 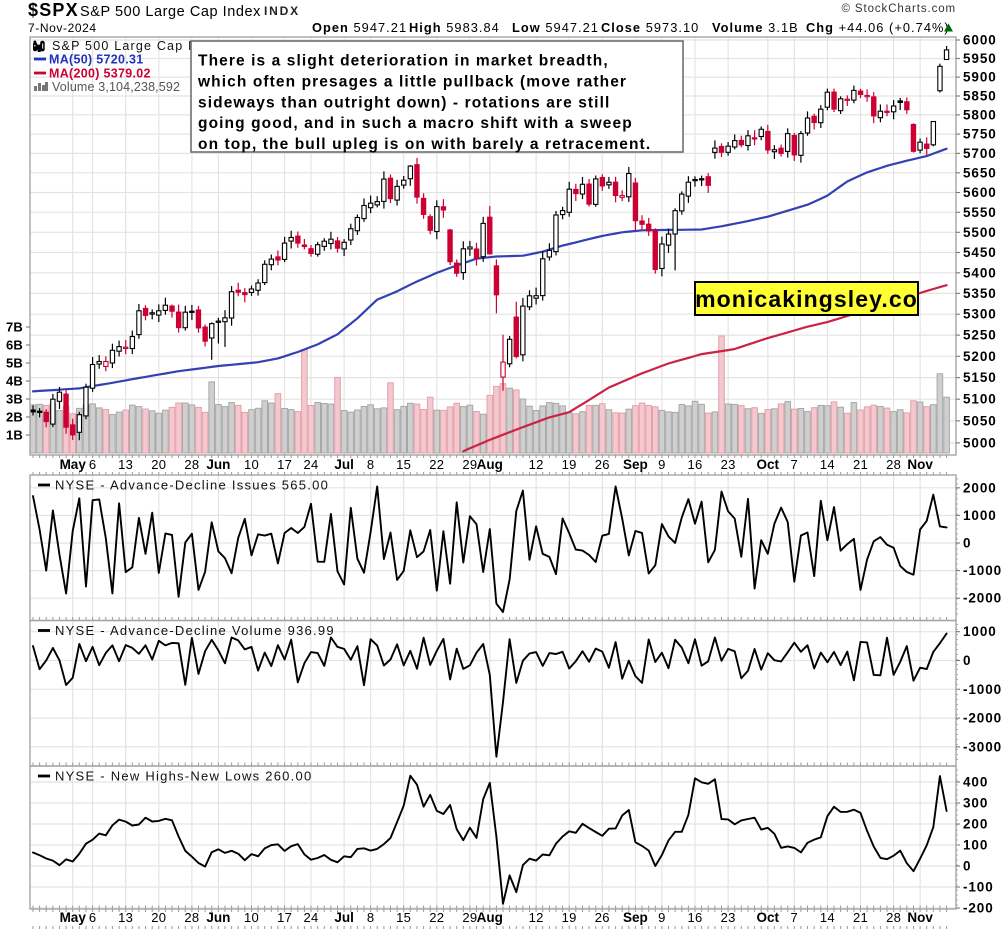 I want to click on svg-text: 5550, so click(x=980, y=212).